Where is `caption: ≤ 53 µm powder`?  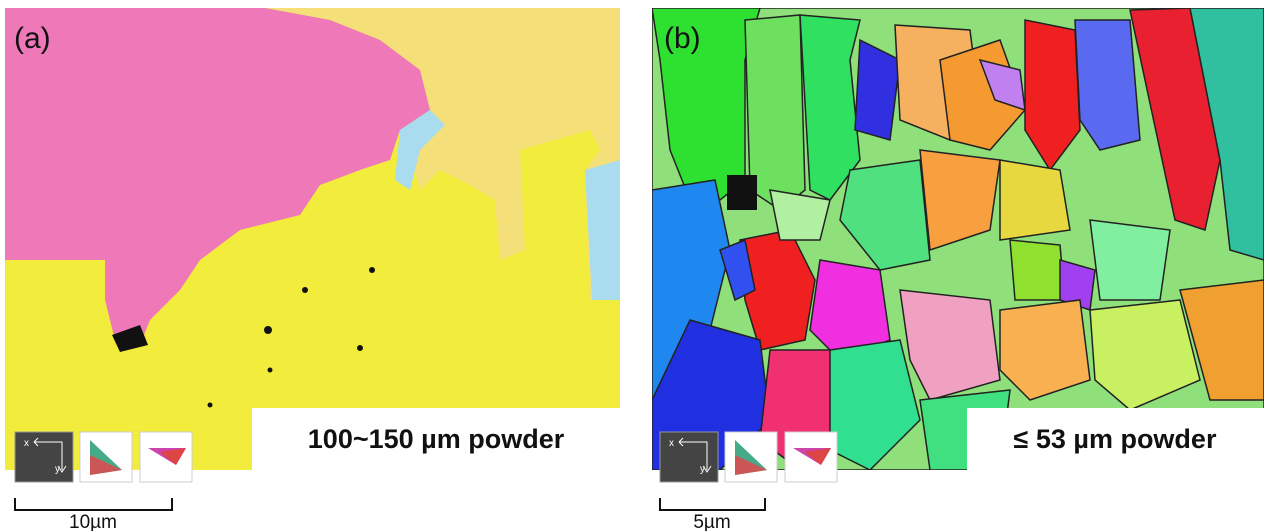 caption: ≤ 53 µm powder is located at coordinates (1115, 439).